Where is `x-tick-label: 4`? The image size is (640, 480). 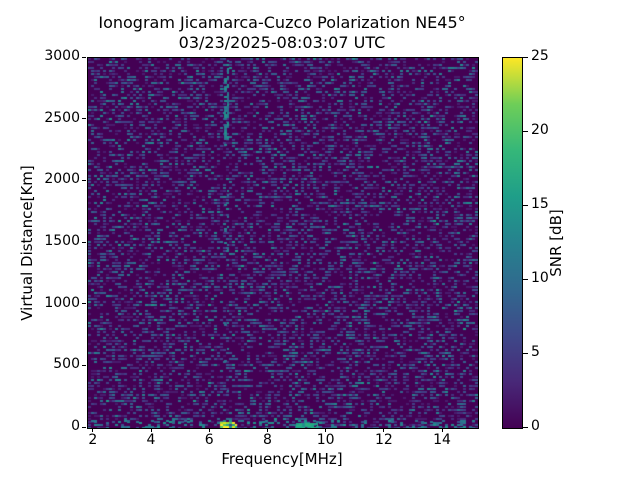
x-tick-label: 4 is located at coordinates (151, 440).